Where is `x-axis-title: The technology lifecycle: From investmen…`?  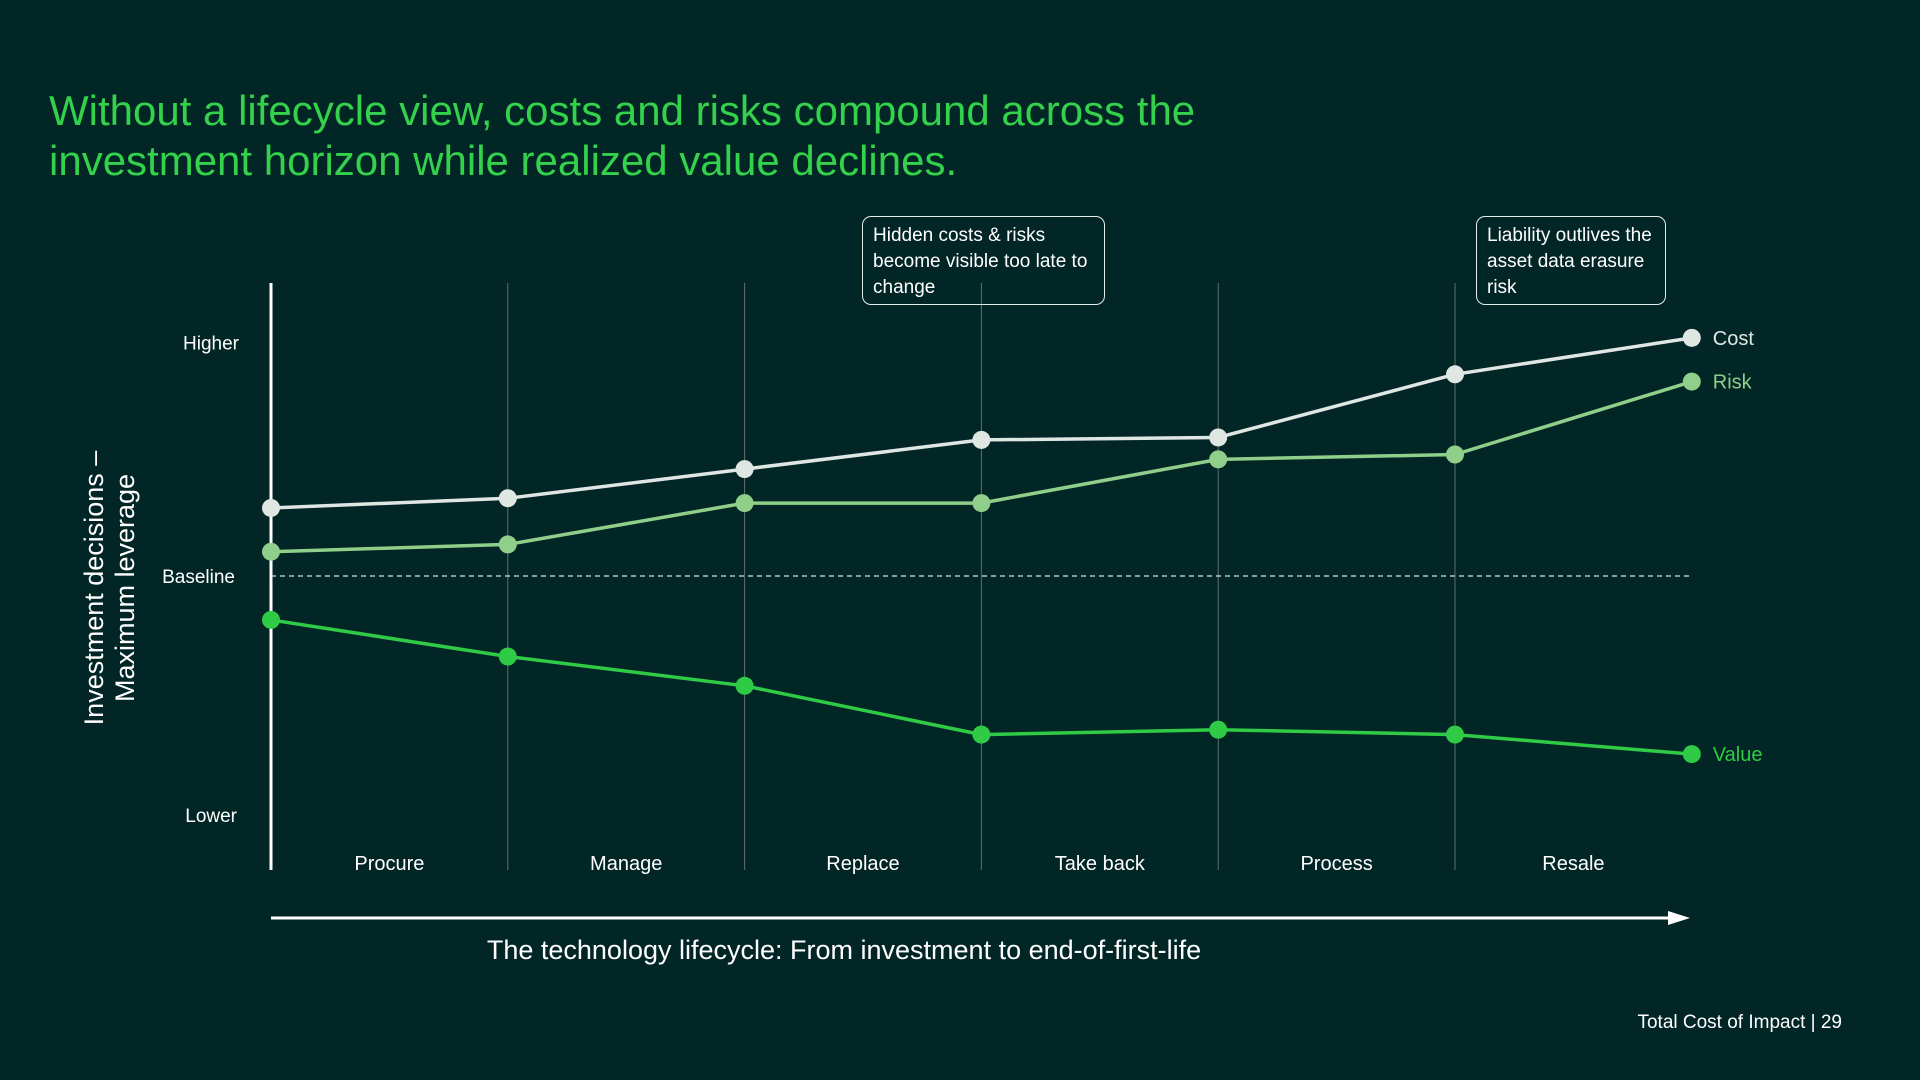 x-axis-title: The technology lifecycle: From investmen… is located at coordinates (844, 950).